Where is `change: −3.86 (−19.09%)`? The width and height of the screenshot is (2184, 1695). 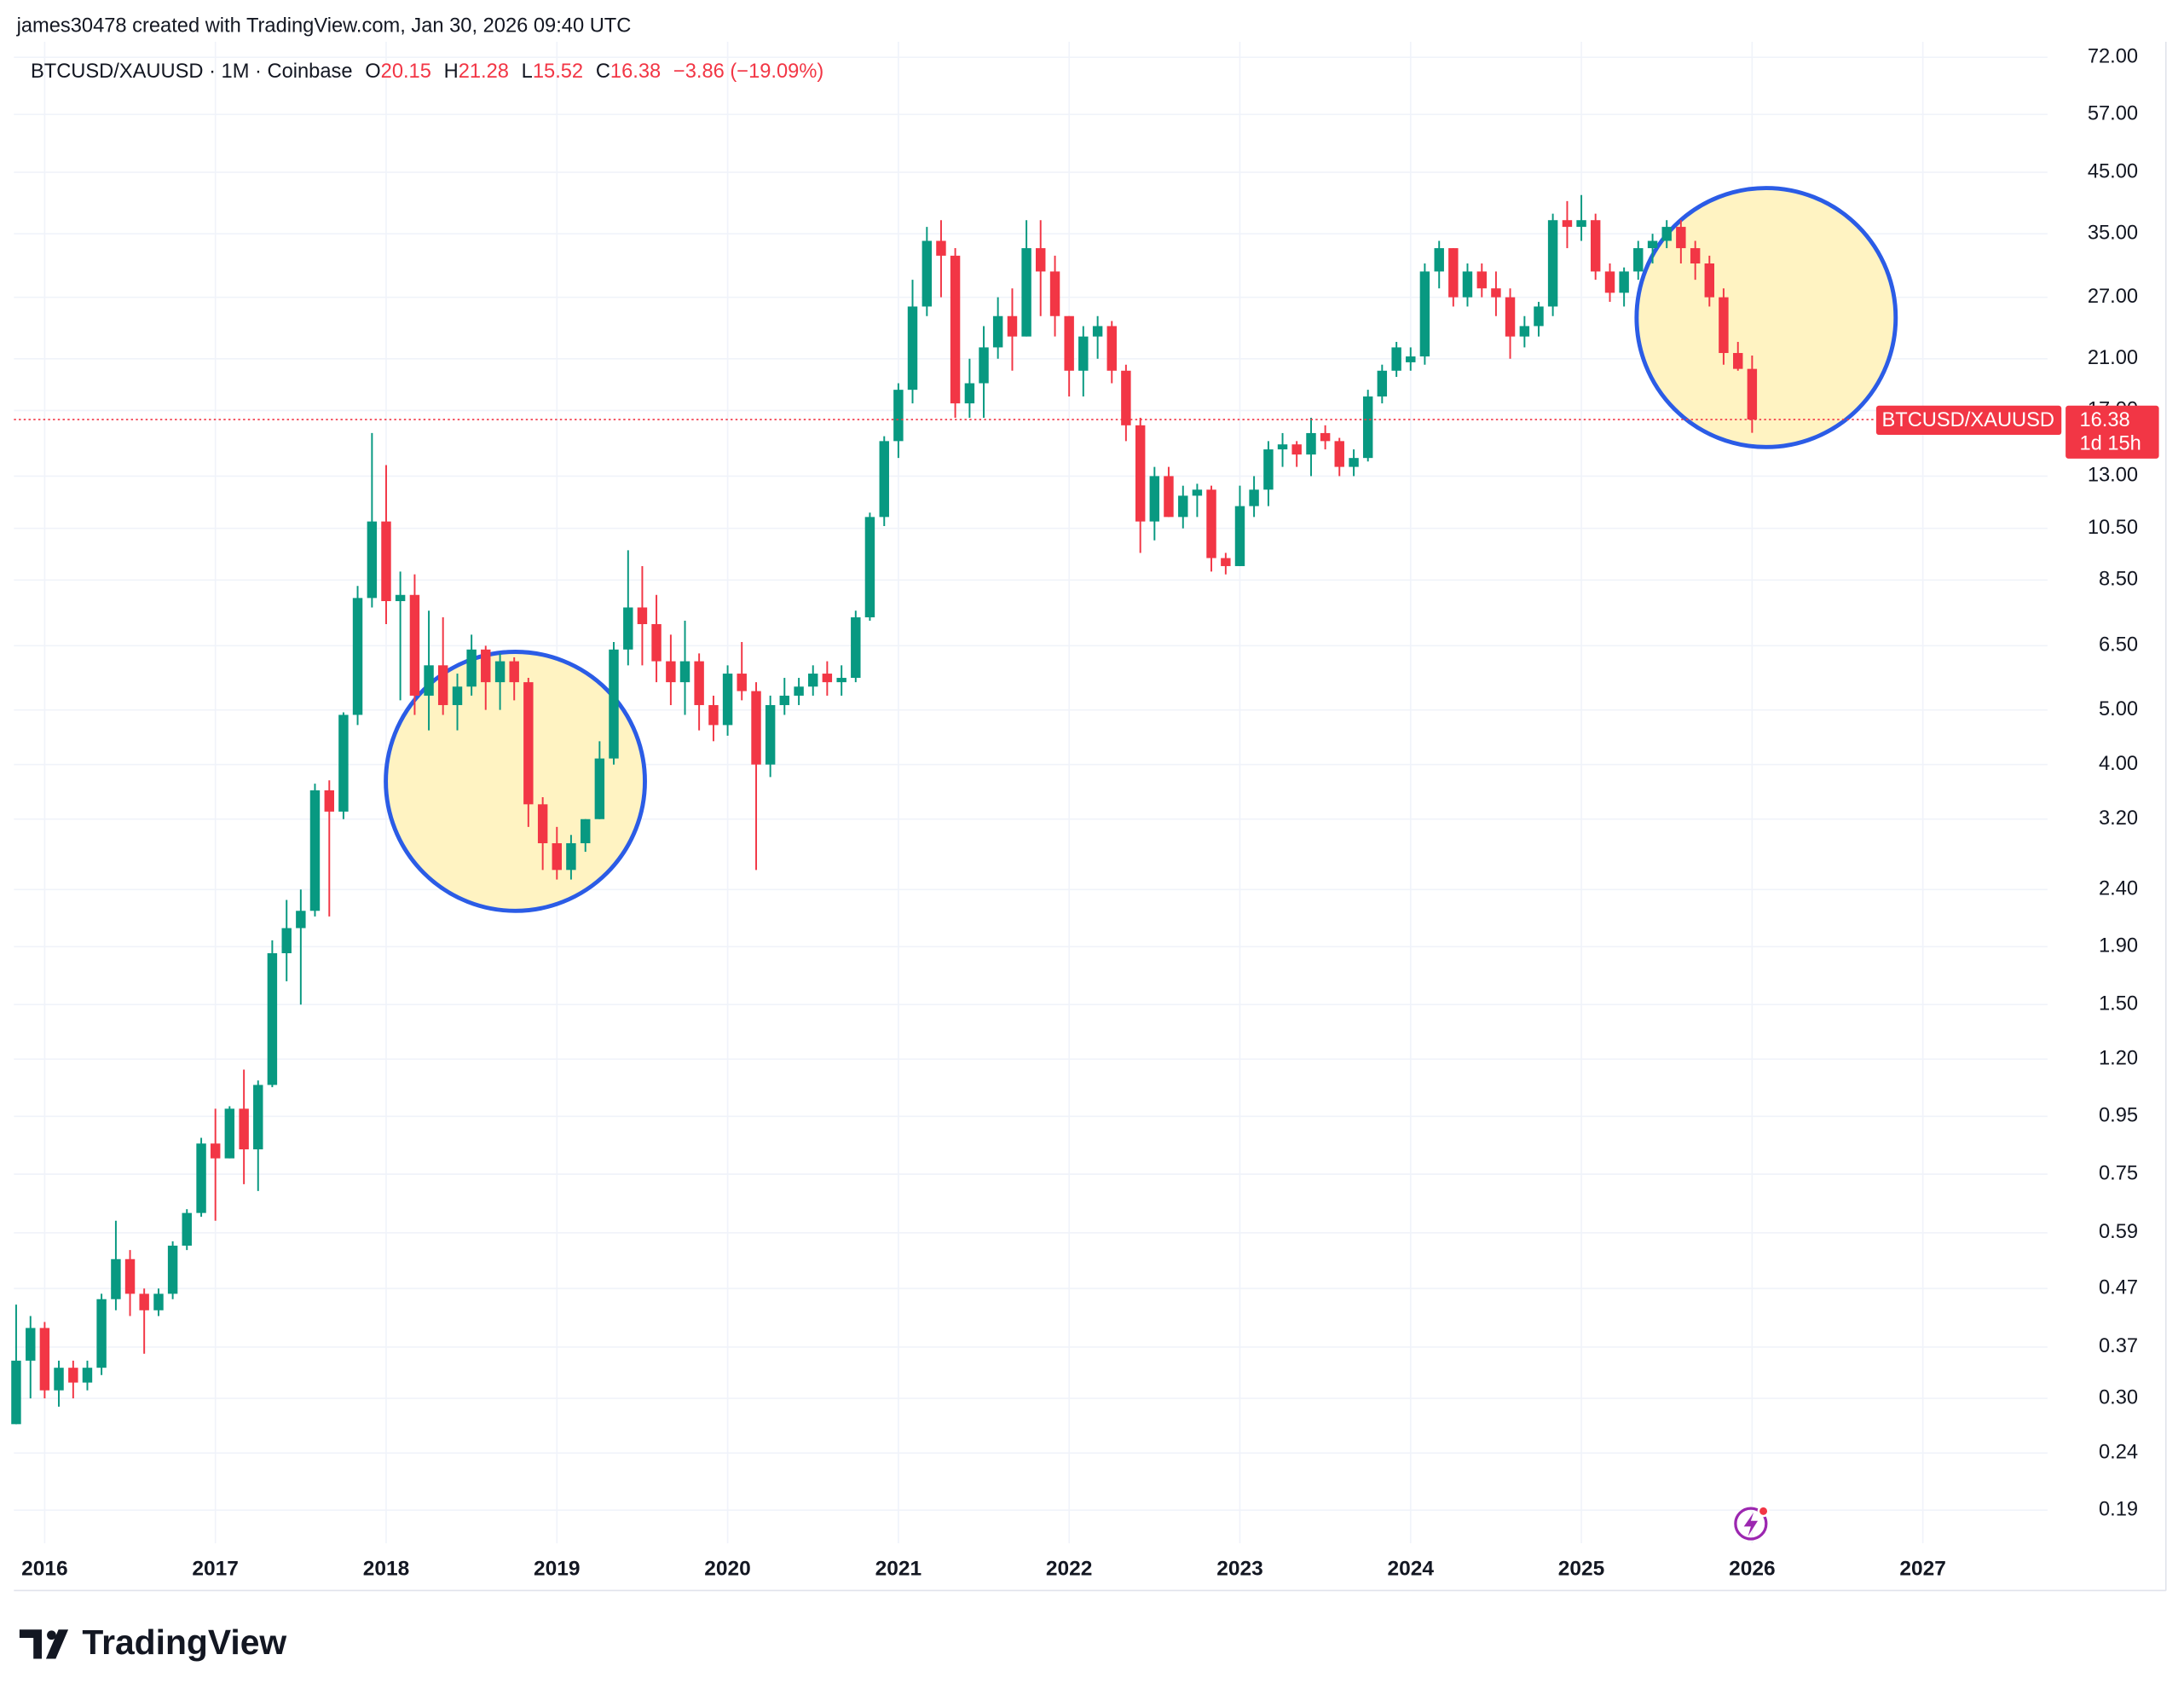 change: −3.86 (−19.09%) is located at coordinates (748, 72).